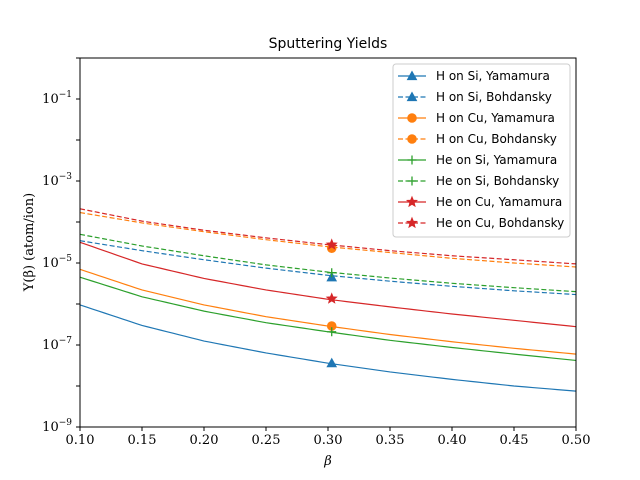 The image size is (640, 480). I want to click on y-axis: 10⁻⁹ 10⁻⁷ 10⁻⁵ 10⁻³ 10⁻¹, so click(61, 246).